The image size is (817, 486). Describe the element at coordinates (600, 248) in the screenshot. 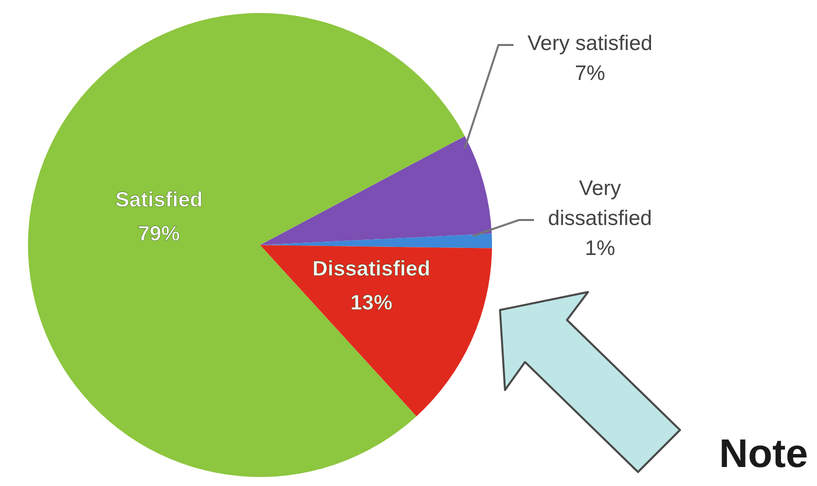

I see `data-label: 1%` at that location.